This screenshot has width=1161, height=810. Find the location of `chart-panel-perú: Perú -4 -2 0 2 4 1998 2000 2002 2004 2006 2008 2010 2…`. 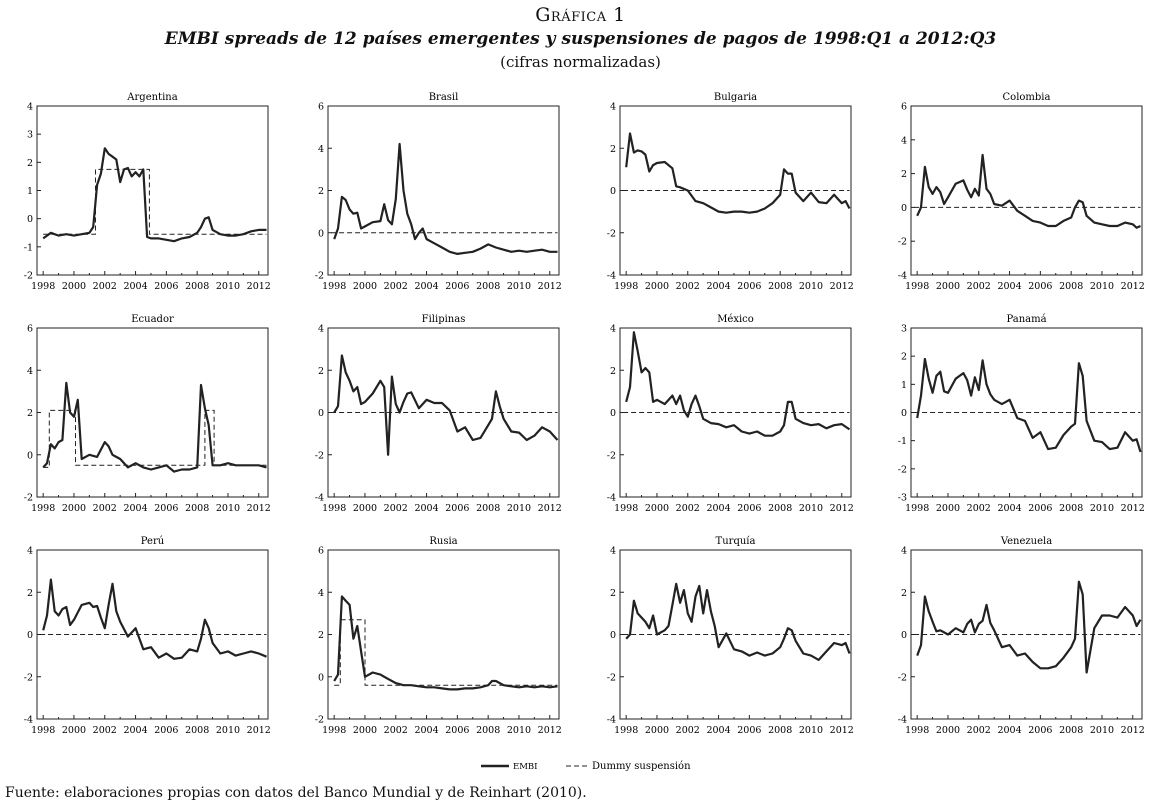

chart-panel-perú: Perú -4 -2 0 2 4 1998 2000 2002 2004 2006 2008 2010 2… is located at coordinates (147, 636).